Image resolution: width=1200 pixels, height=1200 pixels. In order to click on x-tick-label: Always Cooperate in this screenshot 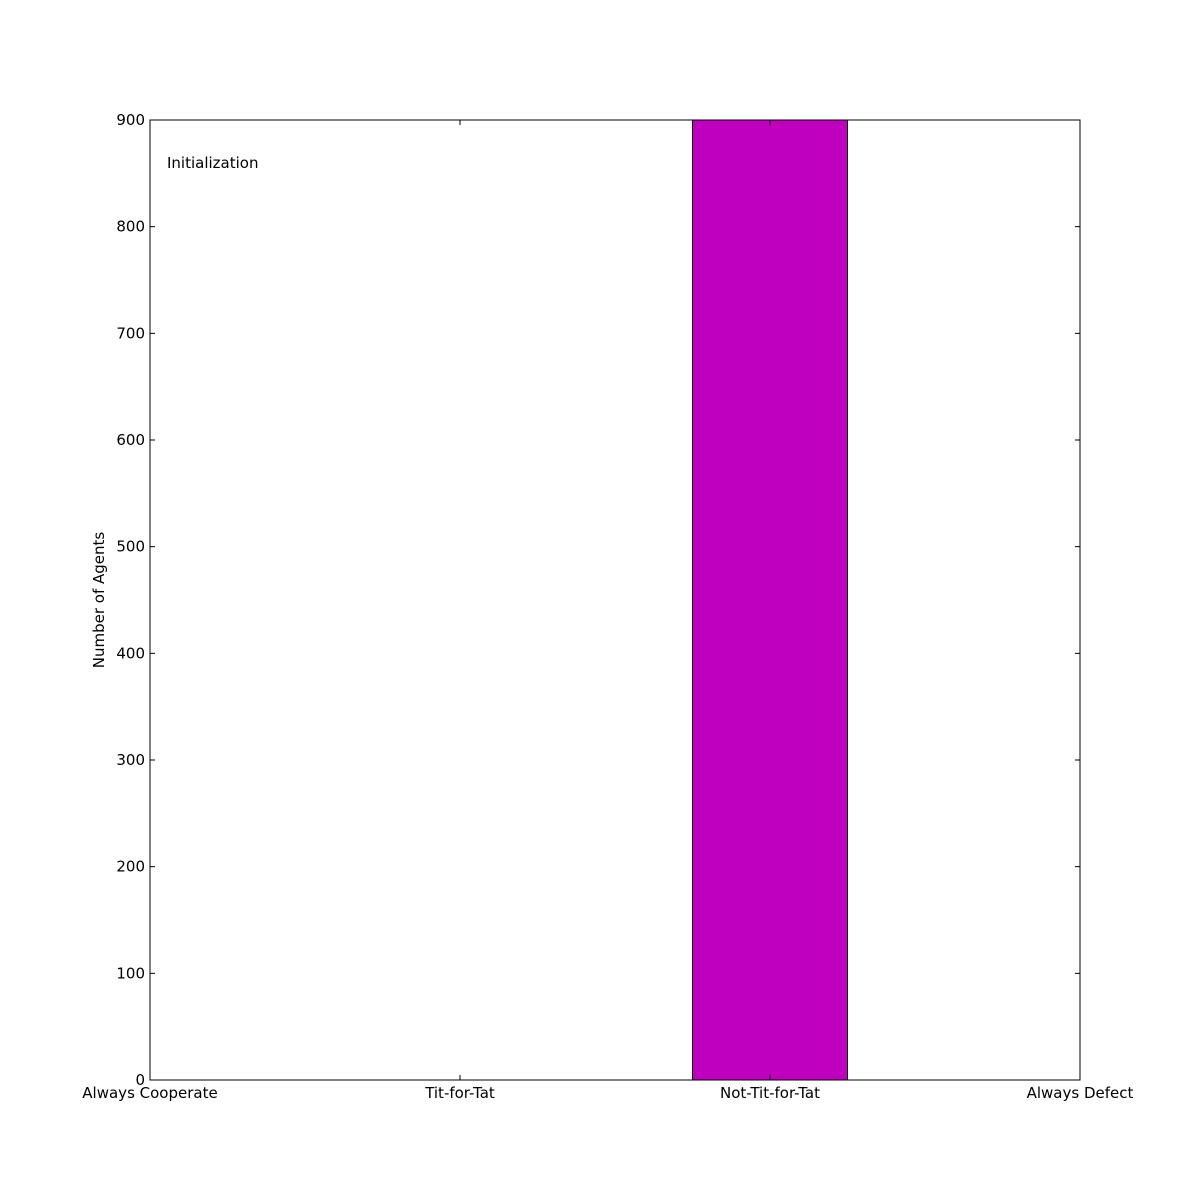, I will do `click(149, 1093)`.